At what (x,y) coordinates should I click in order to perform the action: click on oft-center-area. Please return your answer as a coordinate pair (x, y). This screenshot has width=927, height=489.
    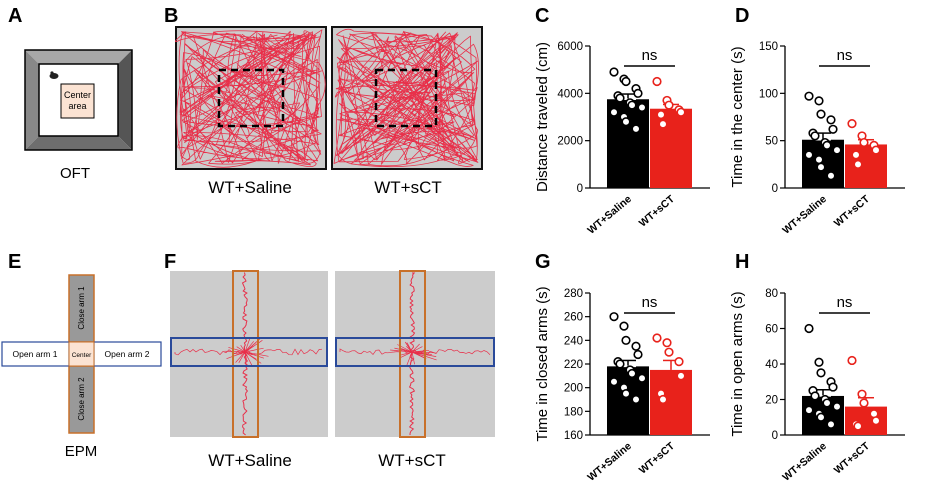
    Looking at the image, I should click on (77, 101).